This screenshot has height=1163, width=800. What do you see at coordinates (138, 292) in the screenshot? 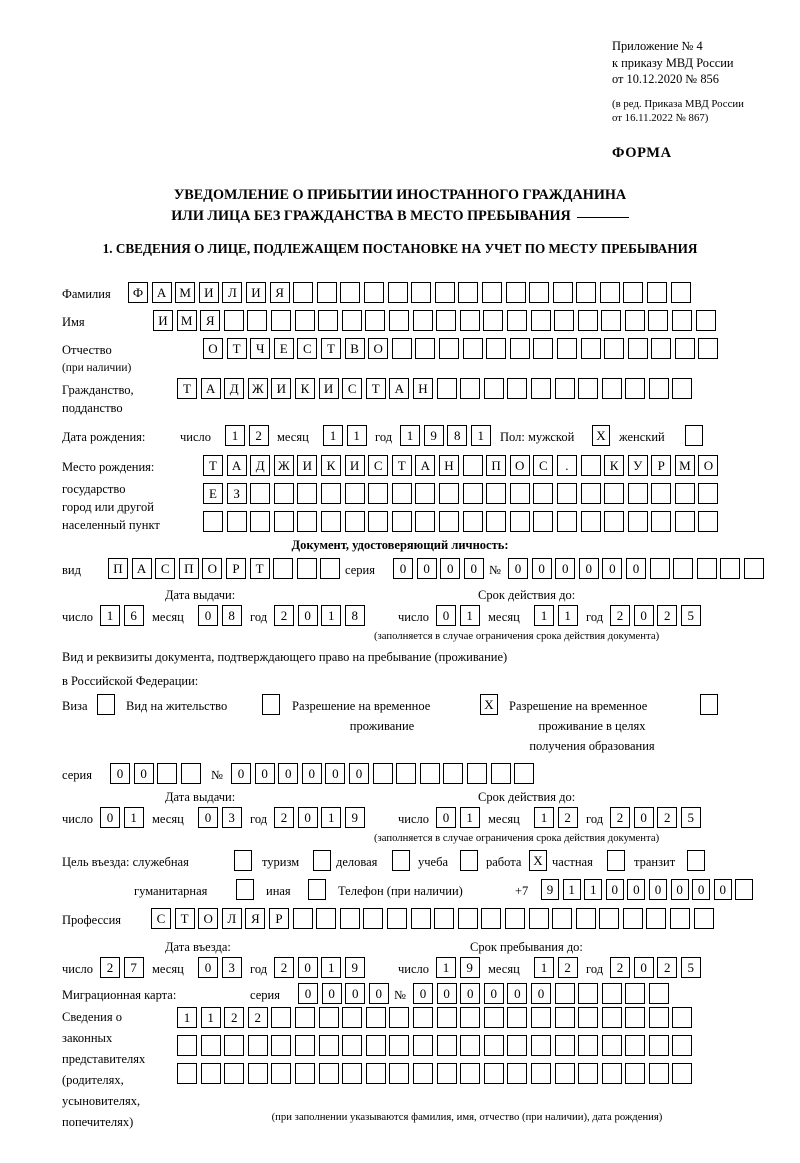
I see `char-cell: Ф` at bounding box center [138, 292].